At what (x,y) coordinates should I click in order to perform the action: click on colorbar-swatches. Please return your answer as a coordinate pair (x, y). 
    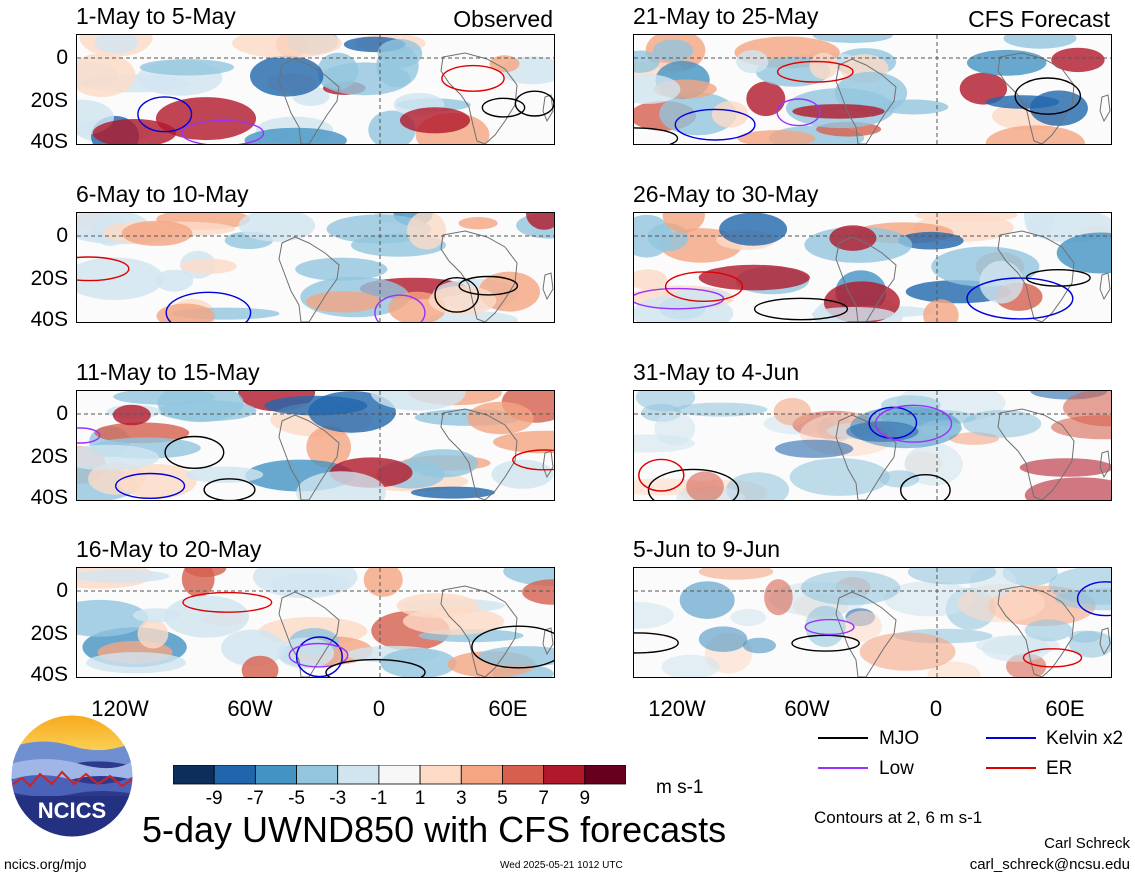
    Looking at the image, I should click on (399, 774).